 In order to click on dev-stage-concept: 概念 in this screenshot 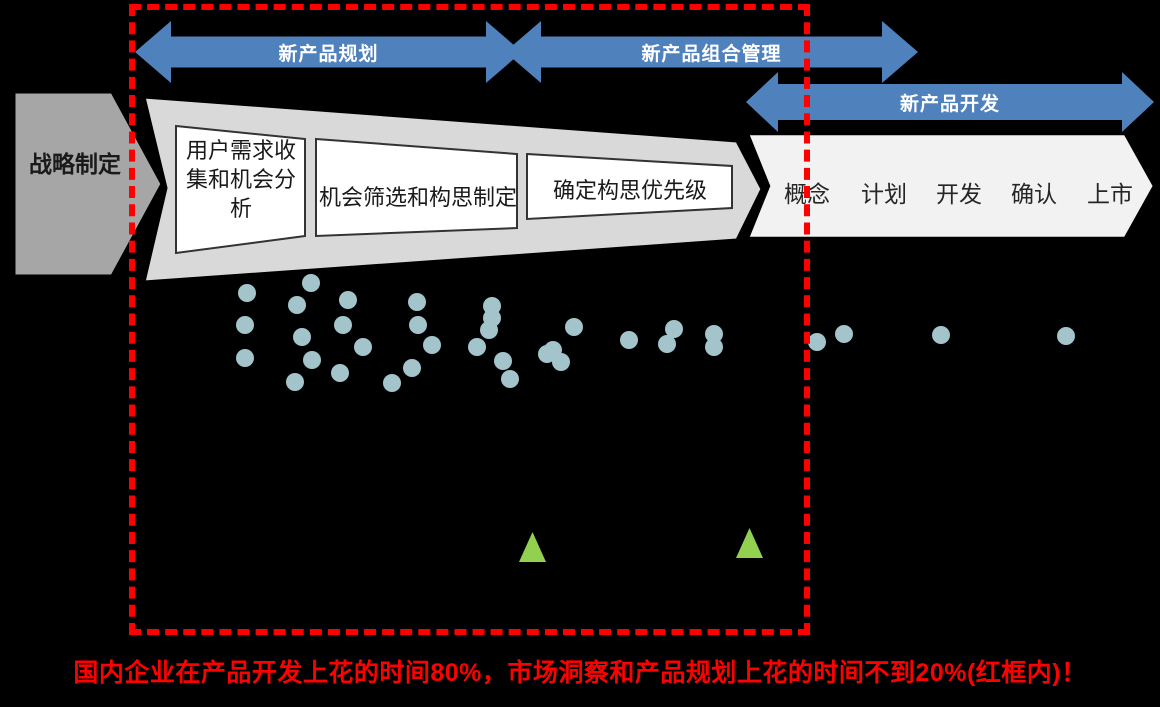, I will do `click(807, 194)`.